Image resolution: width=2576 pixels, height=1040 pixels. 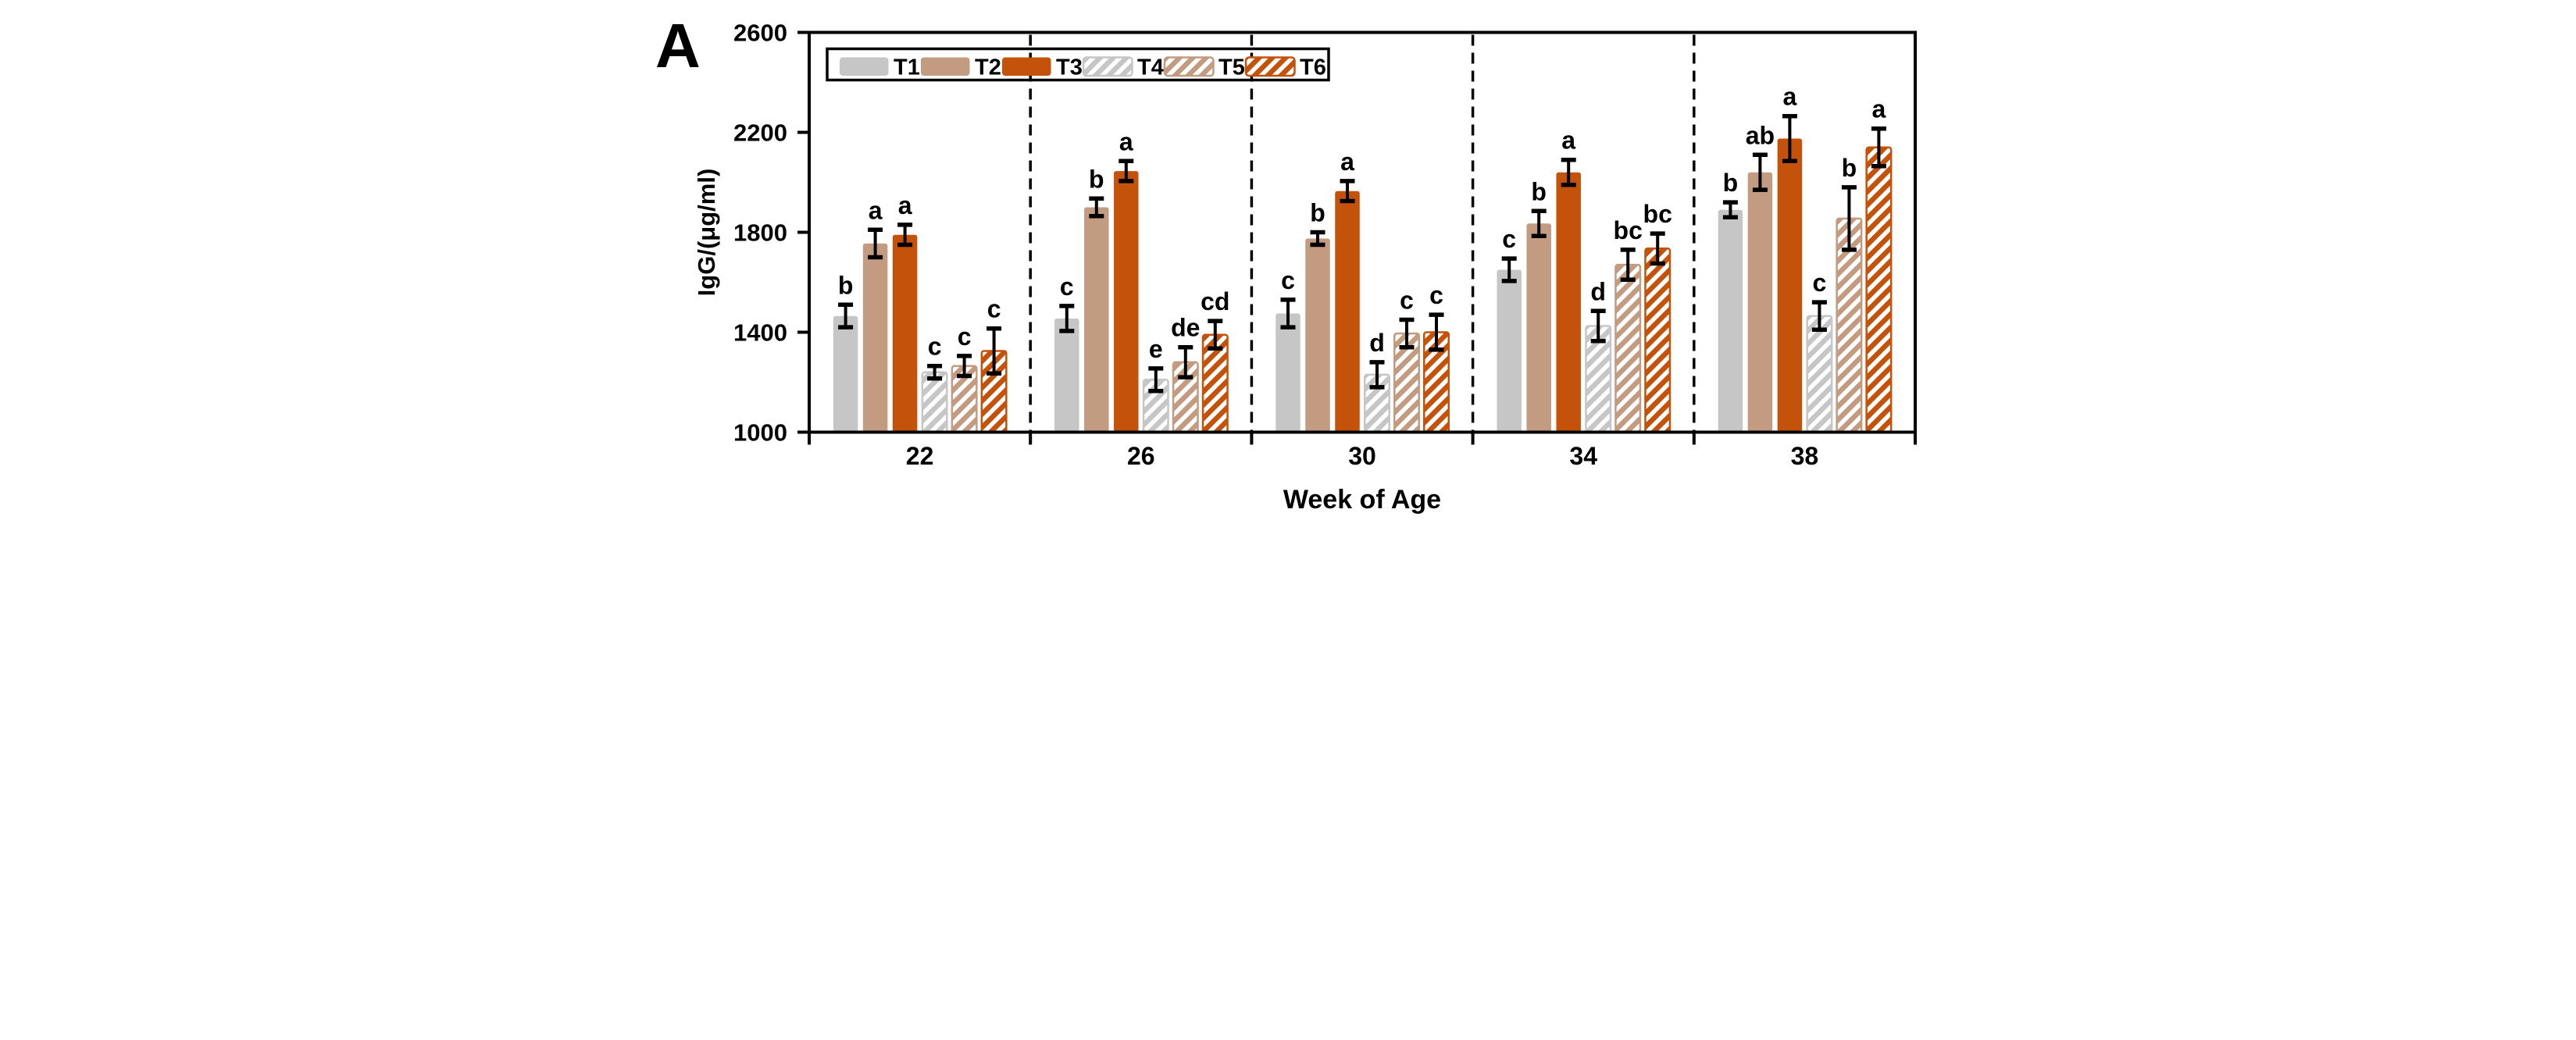 I want to click on sig-letter-t6-week30: c, so click(x=1436, y=295).